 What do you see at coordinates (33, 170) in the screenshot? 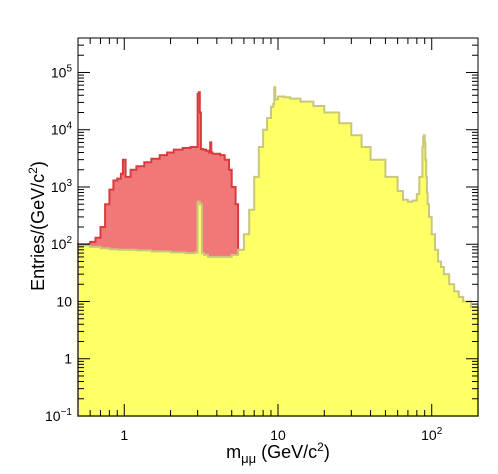
I see `y-axis-title-sup: 2` at bounding box center [33, 170].